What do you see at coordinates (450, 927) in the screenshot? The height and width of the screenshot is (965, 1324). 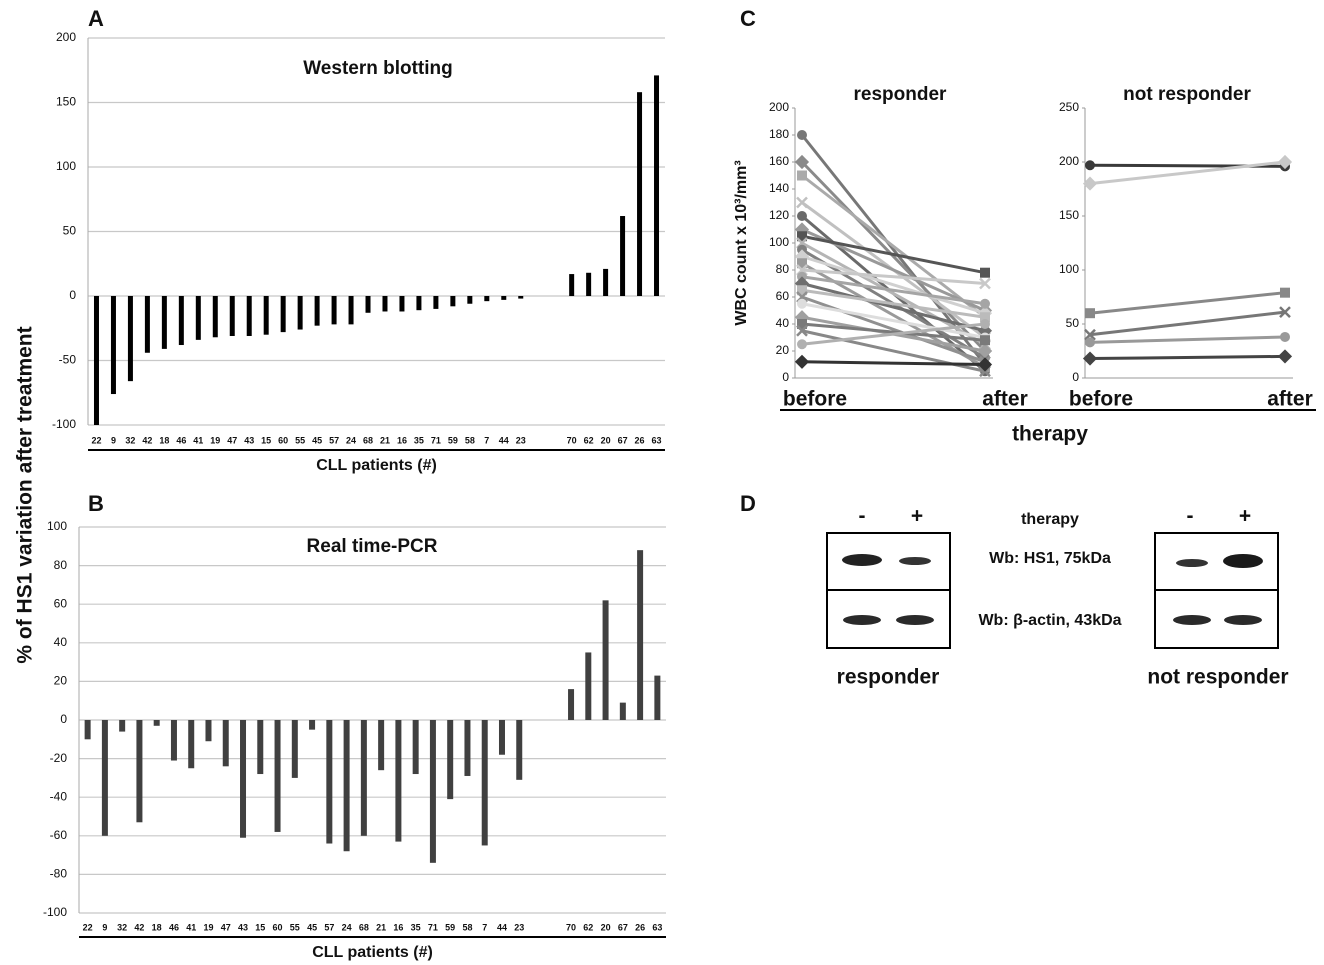 I see `x-tick-label: 59` at bounding box center [450, 927].